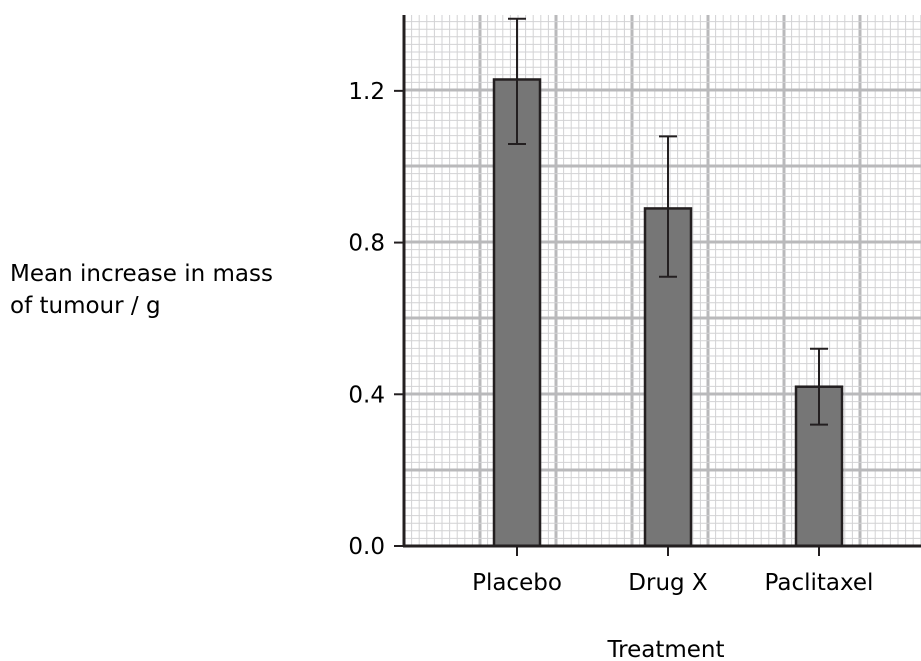 The width and height of the screenshot is (921, 661). Describe the element at coordinates (366, 395) in the screenshot. I see `y-tick-label: 0.4` at that location.